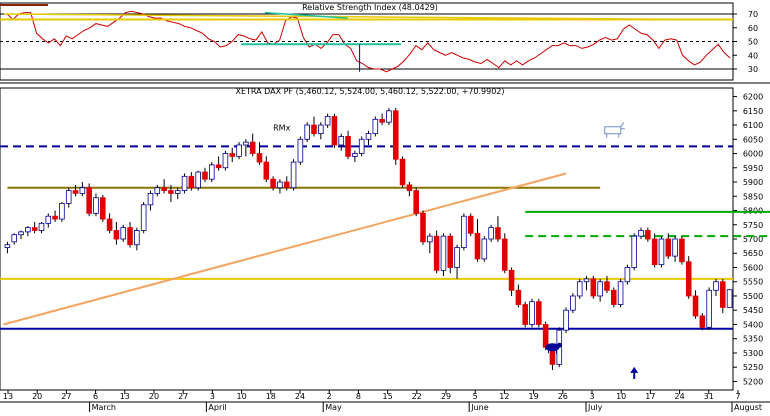 This screenshot has width=770, height=416. What do you see at coordinates (753, 367) in the screenshot?
I see `price-y-tick-label: 5250` at bounding box center [753, 367].